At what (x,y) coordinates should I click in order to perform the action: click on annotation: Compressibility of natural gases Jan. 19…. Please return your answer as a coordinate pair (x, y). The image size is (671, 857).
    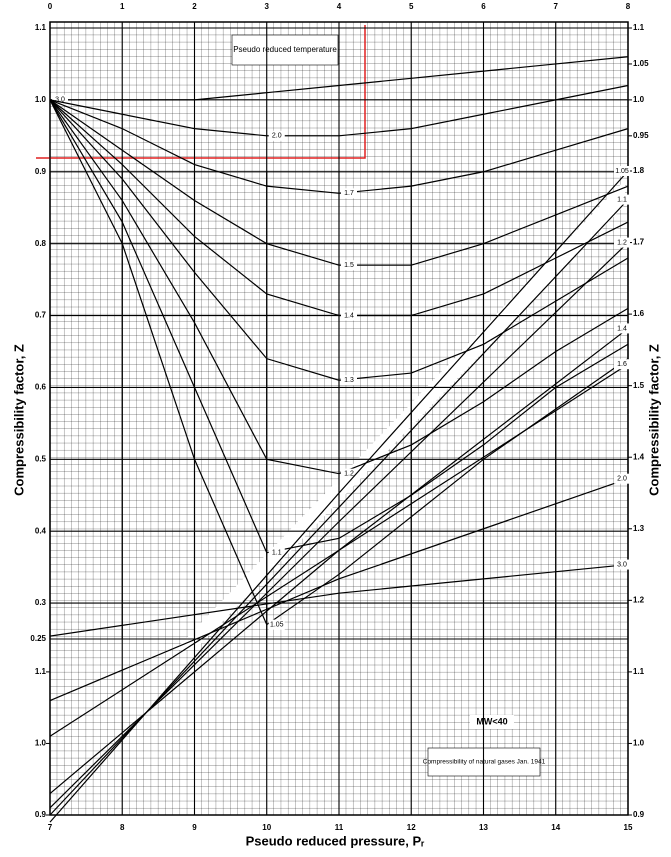
    Looking at the image, I should click on (484, 762).